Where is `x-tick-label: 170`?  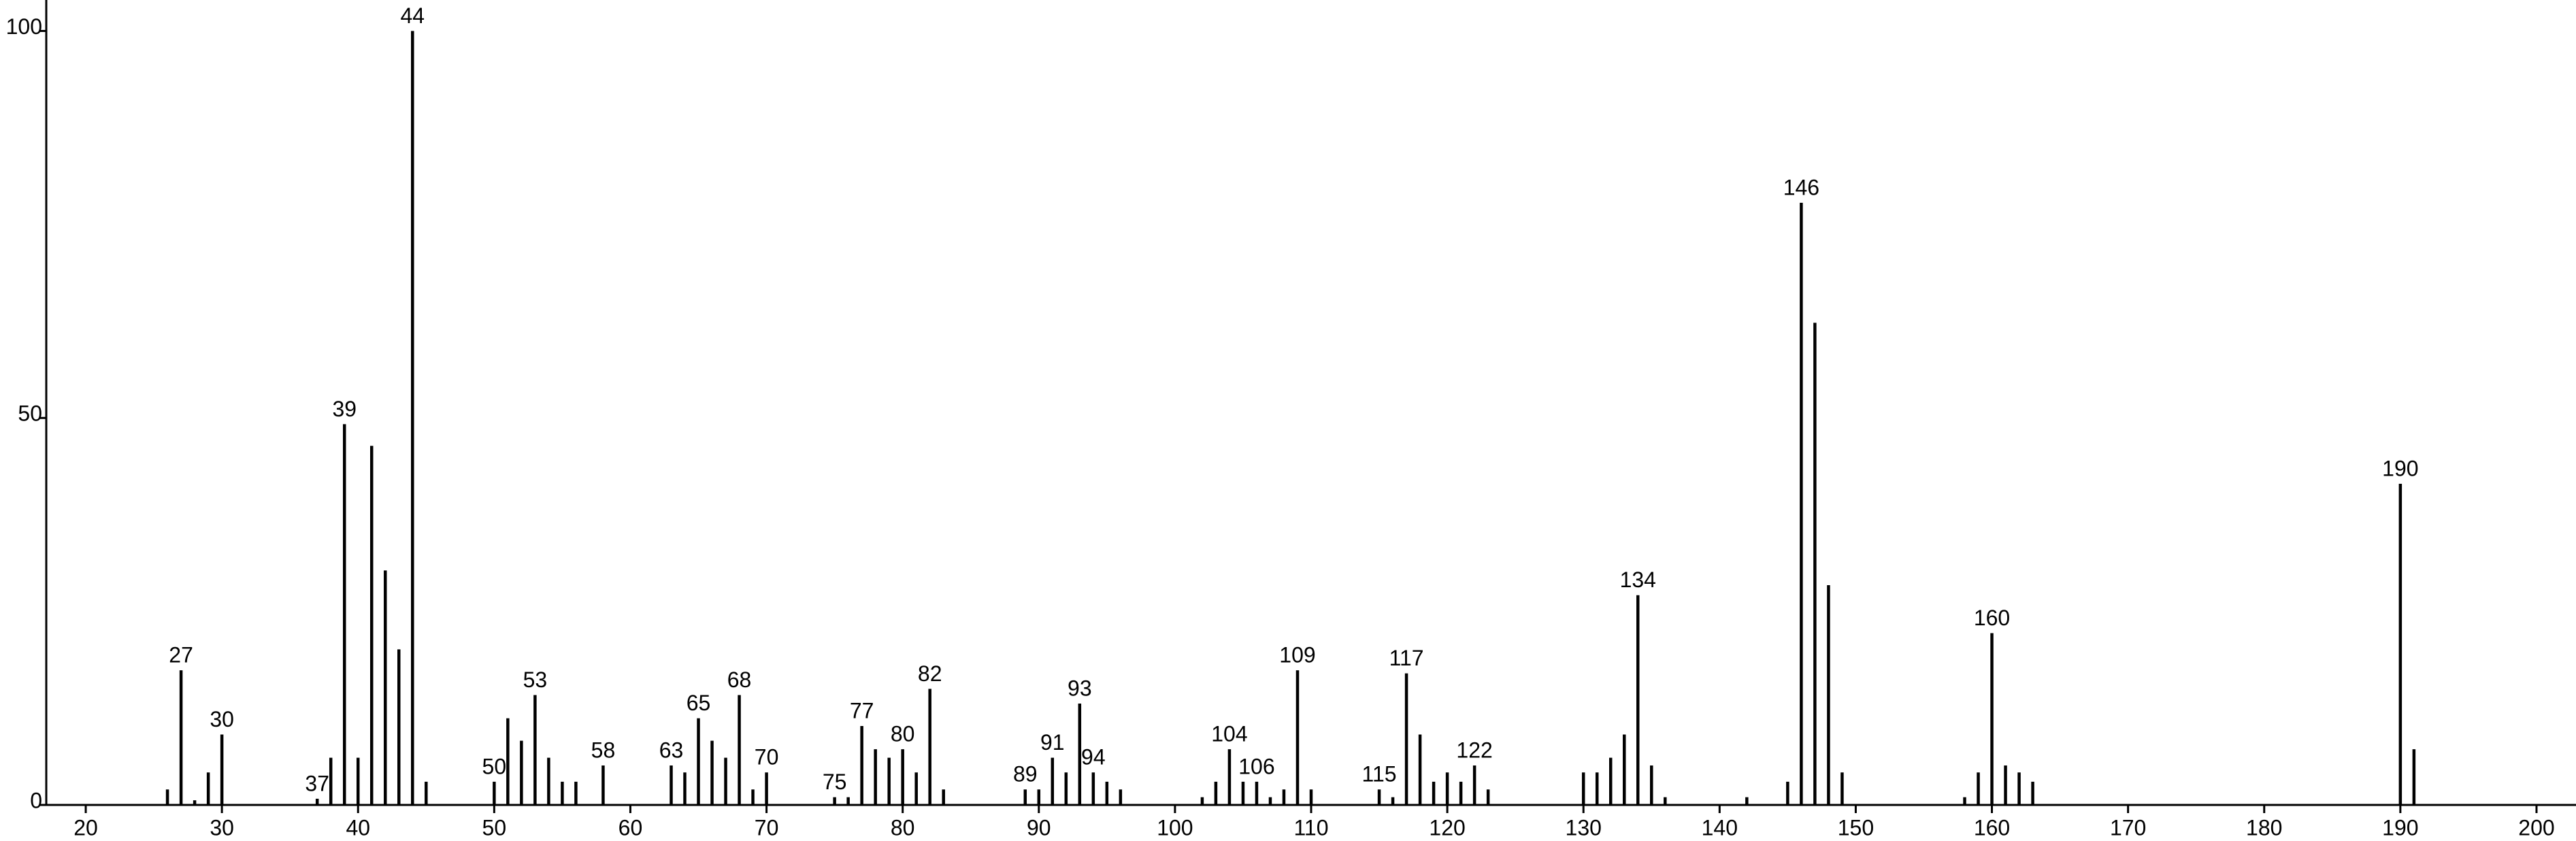 x-tick-label: 170 is located at coordinates (2128, 827).